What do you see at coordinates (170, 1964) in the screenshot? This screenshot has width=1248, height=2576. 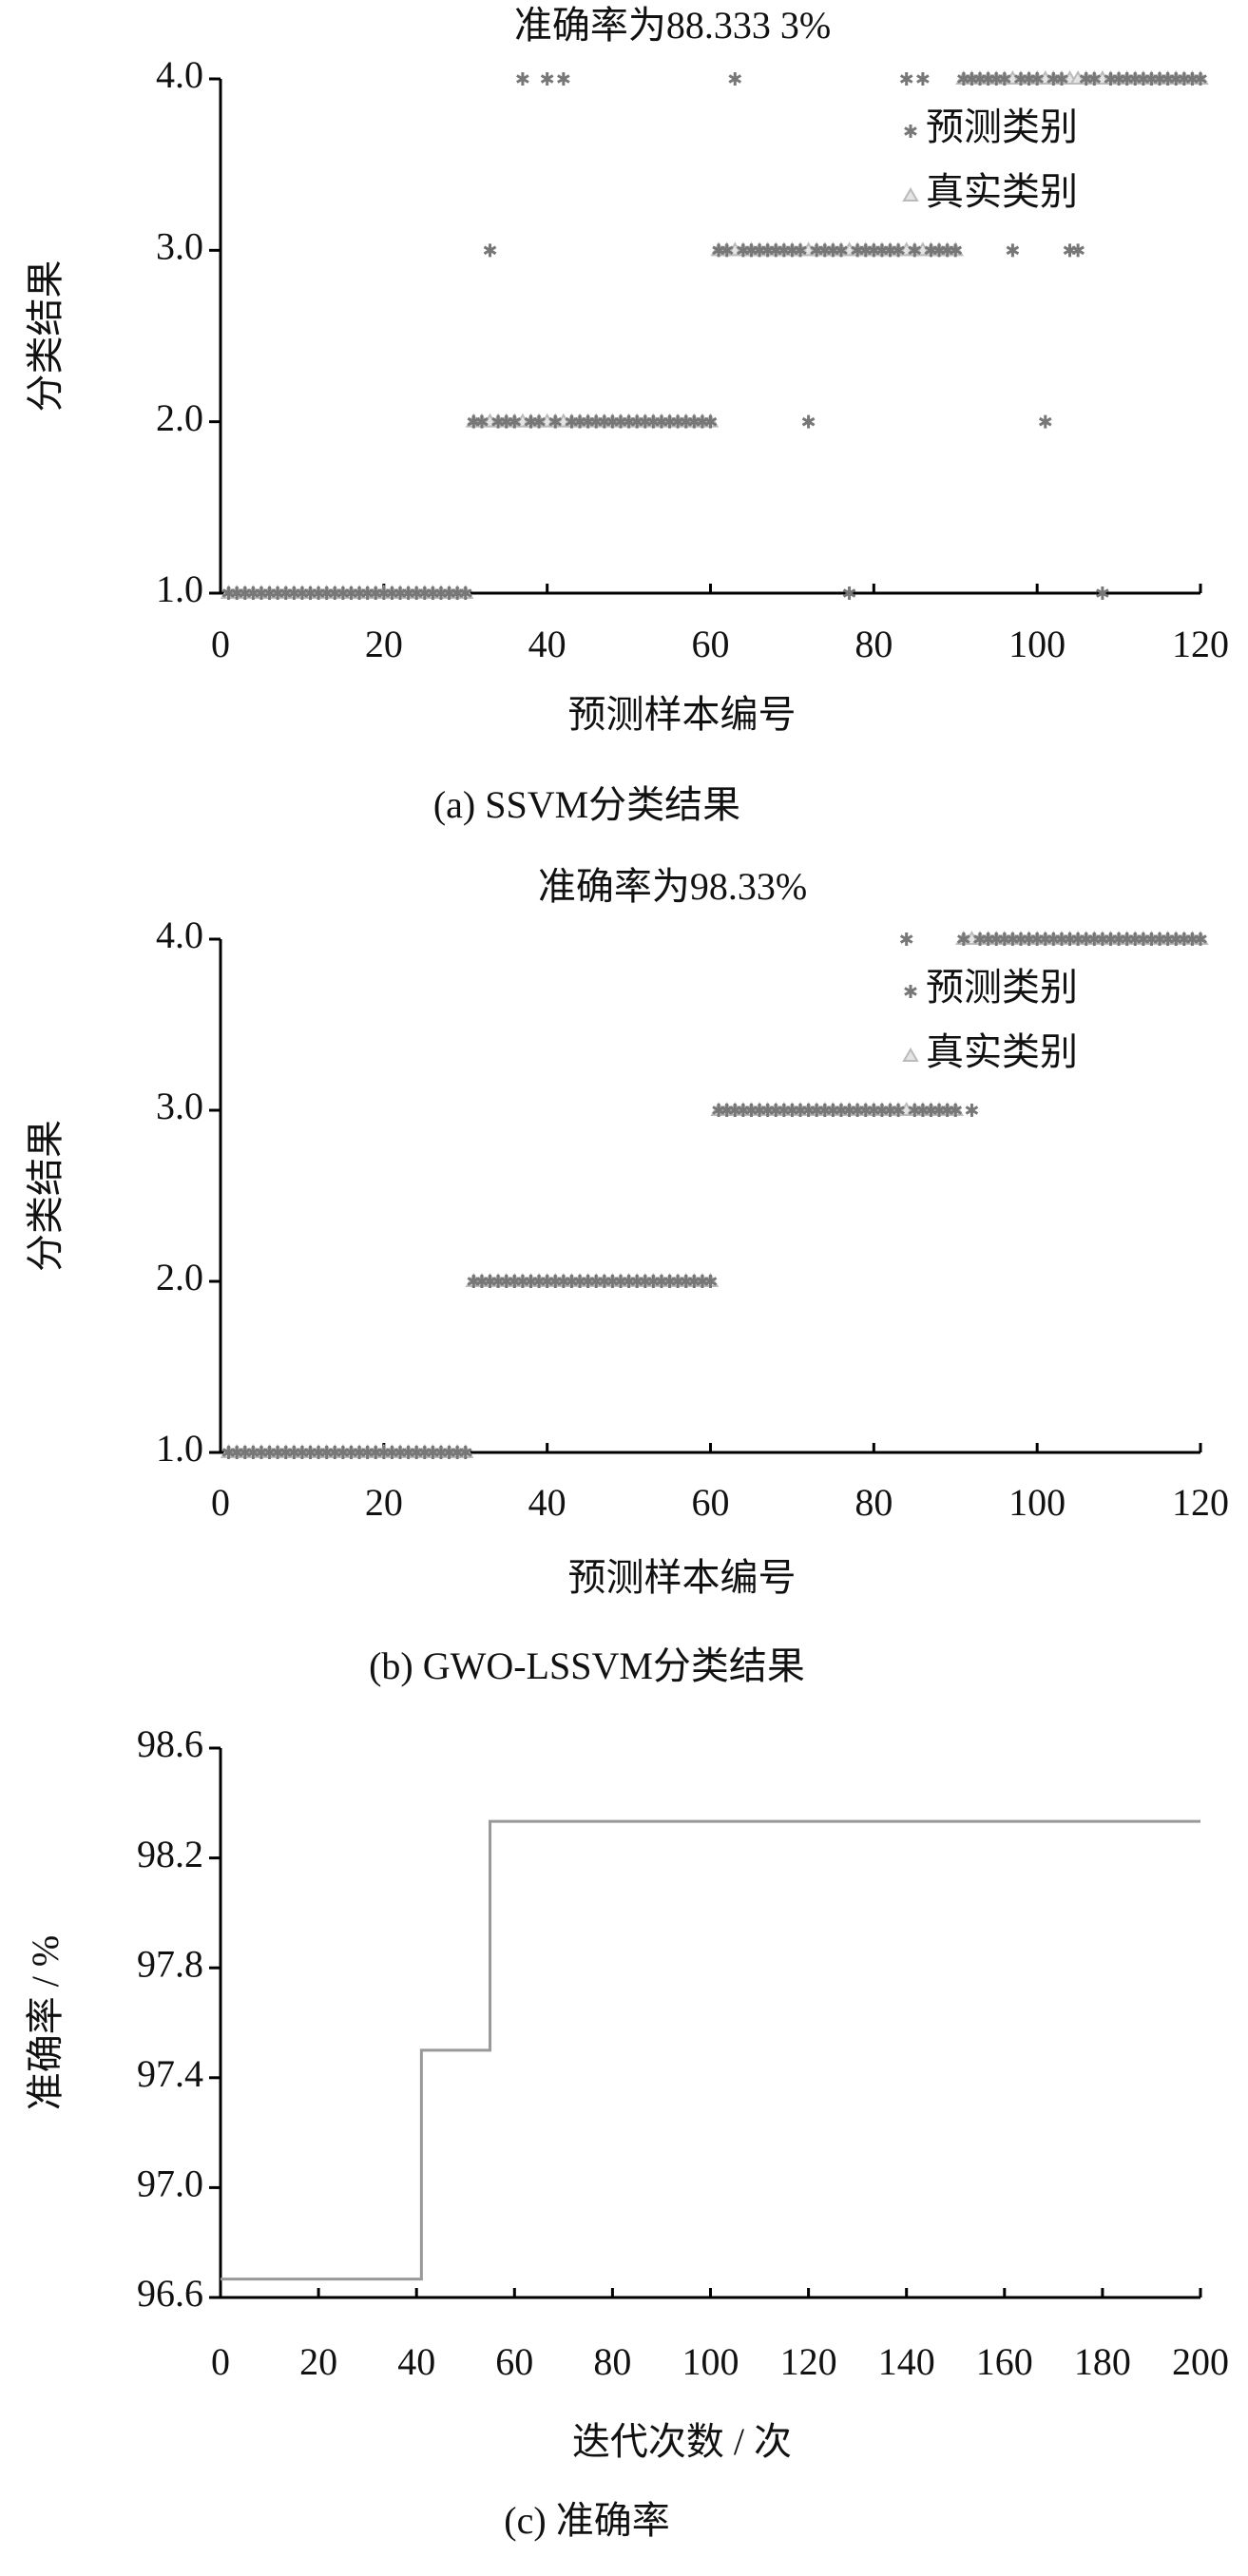 I see `y-tick-label: 97.8` at bounding box center [170, 1964].